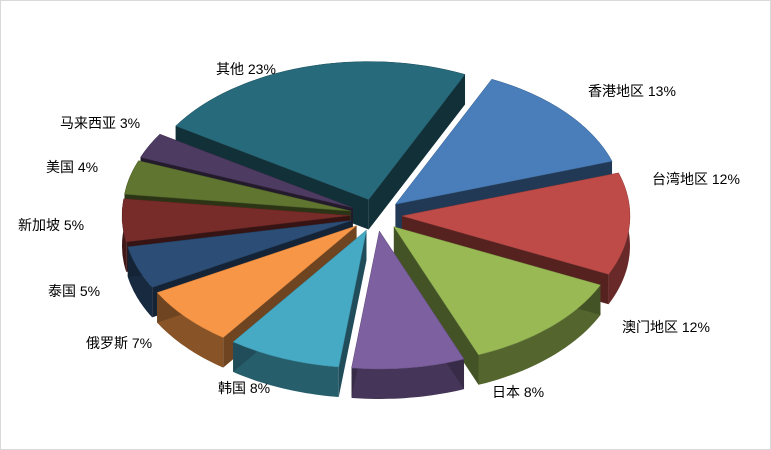 The width and height of the screenshot is (771, 450). Describe the element at coordinates (100, 123) in the screenshot. I see `slice-label-10: 马来西亚 3%` at that location.